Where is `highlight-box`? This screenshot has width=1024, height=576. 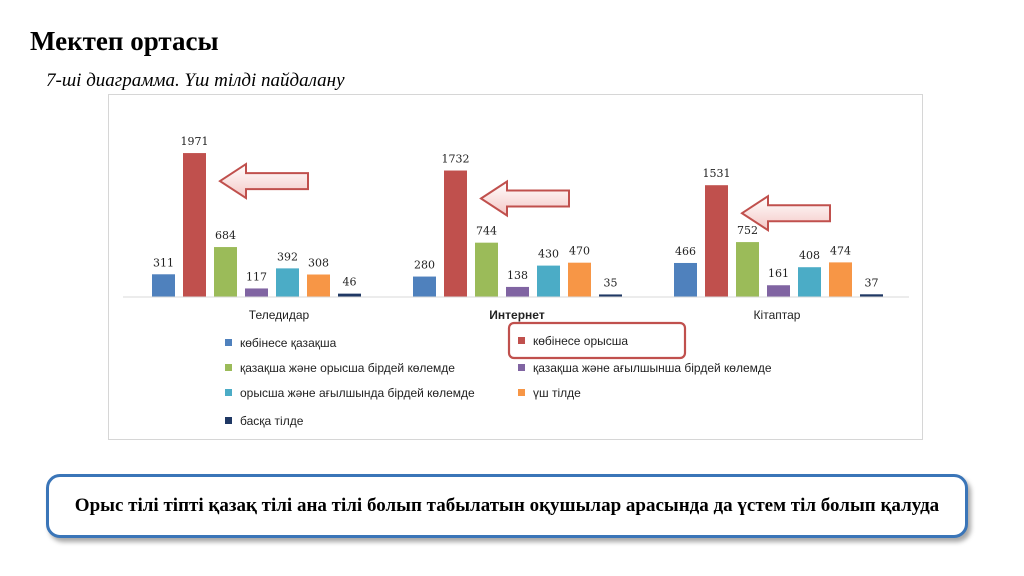
highlight-box is located at coordinates (597, 340).